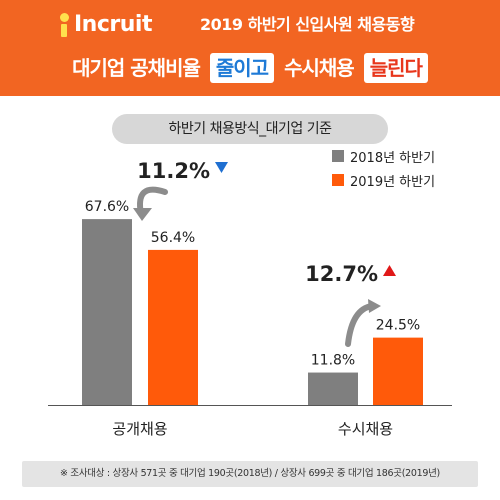 This screenshot has width=500, height=500. I want to click on change-annotation: 11.2%, so click(173, 171).